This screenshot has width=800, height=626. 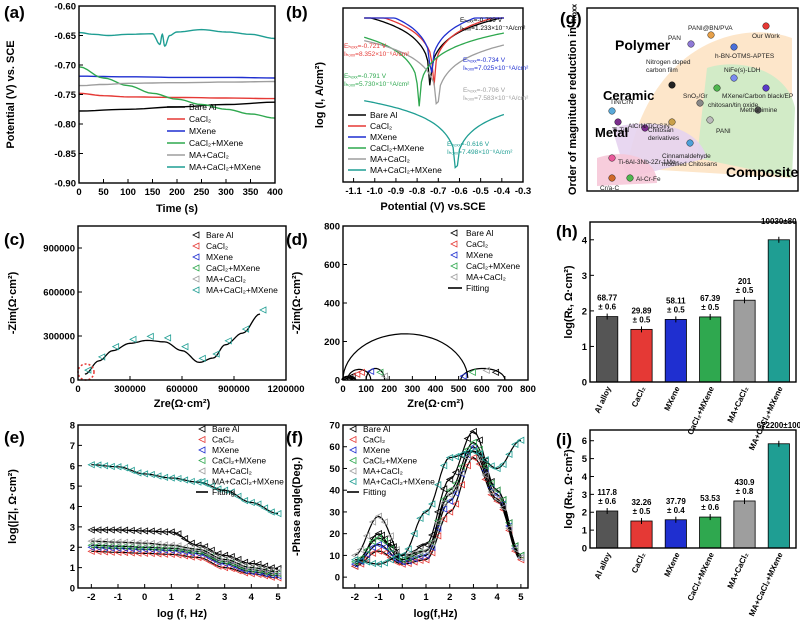 I want to click on panel-label-d: (d), so click(x=297, y=239).